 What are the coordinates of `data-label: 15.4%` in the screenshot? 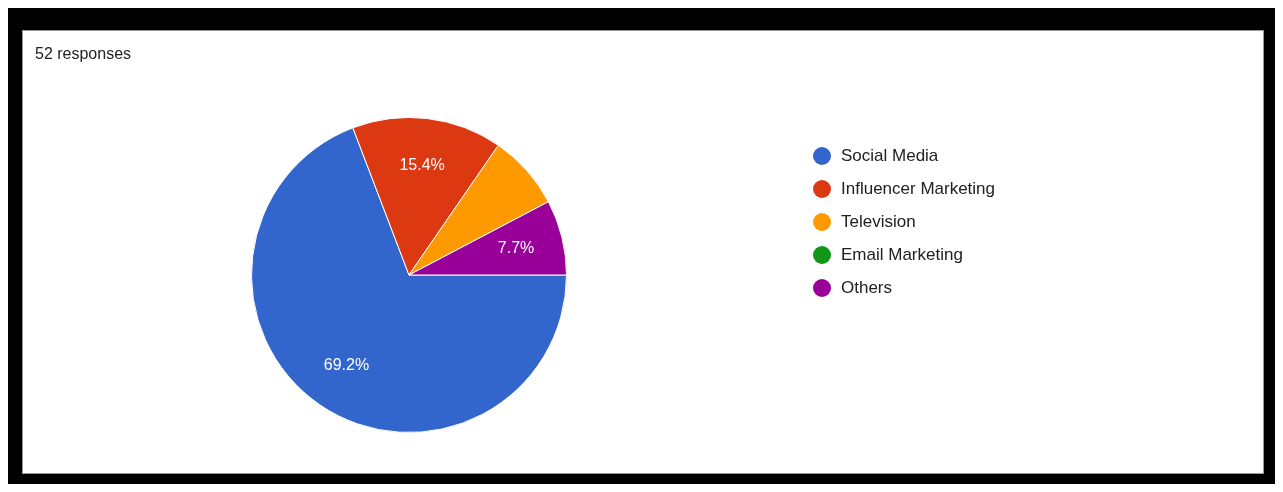 It's located at (422, 164).